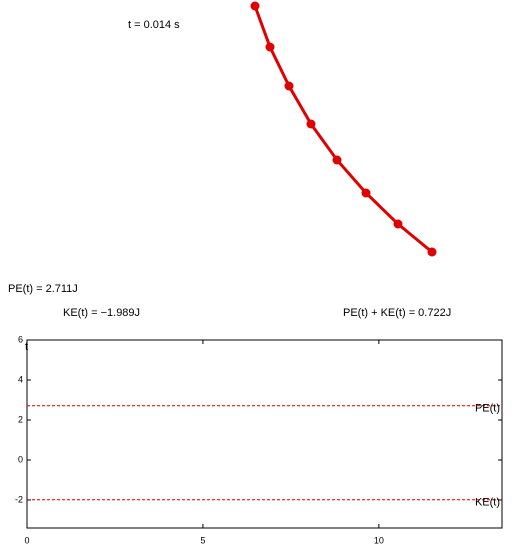 This screenshot has width=516, height=556. I want to click on series-label: KE(t), so click(487, 503).